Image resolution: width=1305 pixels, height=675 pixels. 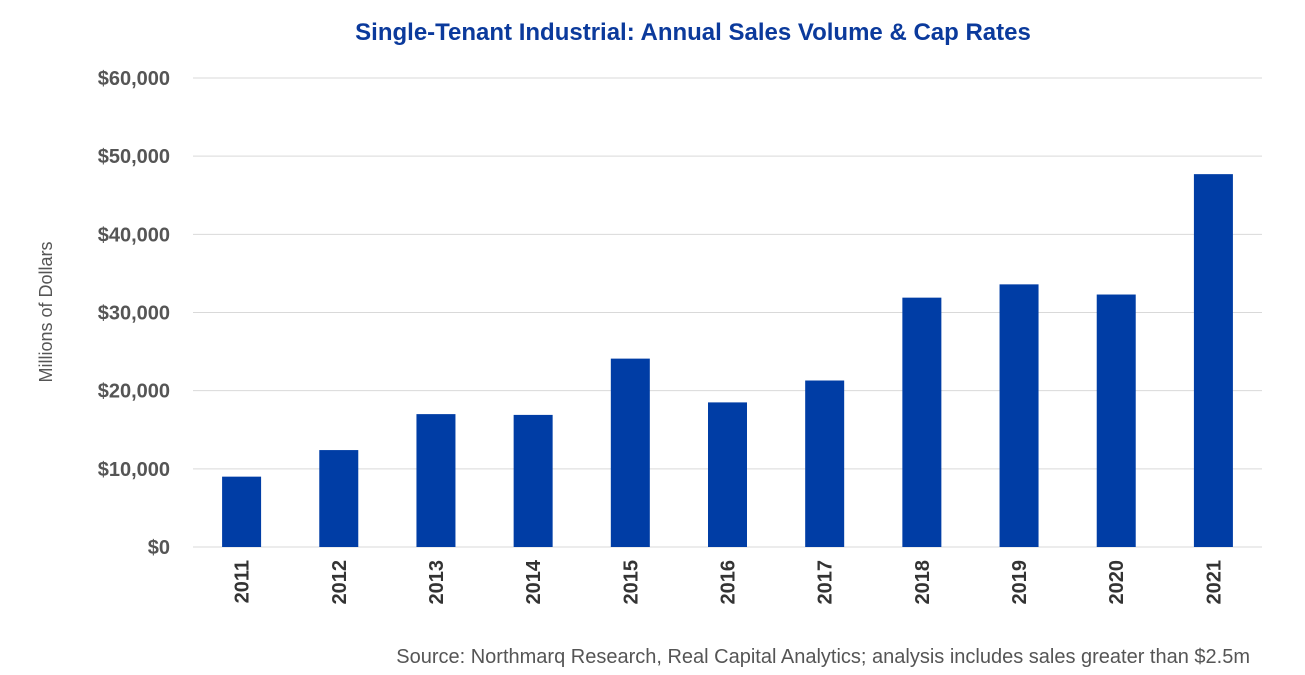 What do you see at coordinates (630, 452) in the screenshot?
I see `bar-2015` at bounding box center [630, 452].